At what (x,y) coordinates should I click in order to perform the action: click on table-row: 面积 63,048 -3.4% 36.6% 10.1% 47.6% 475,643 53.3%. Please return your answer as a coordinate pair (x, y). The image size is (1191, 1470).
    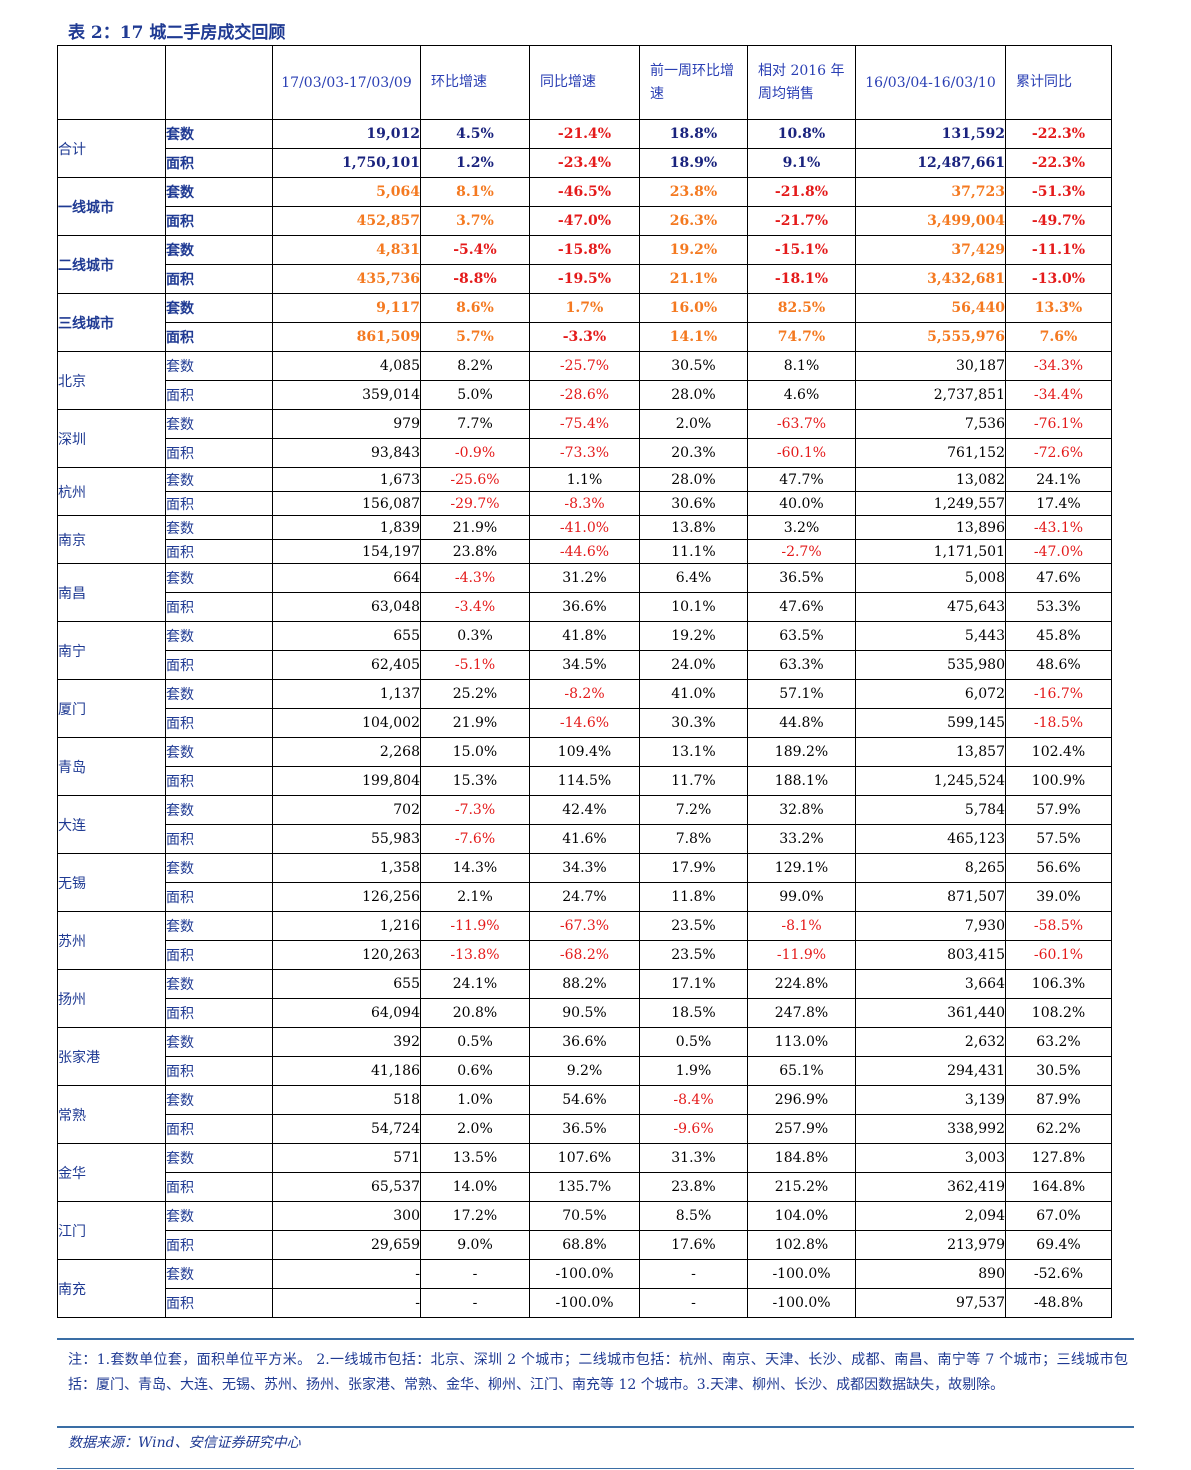
    Looking at the image, I should click on (585, 607).